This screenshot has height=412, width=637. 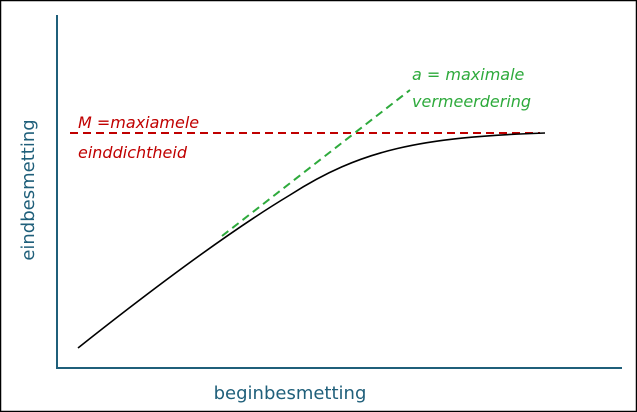 I want to click on y-axis-label: eindbesmetting, so click(x=28, y=189).